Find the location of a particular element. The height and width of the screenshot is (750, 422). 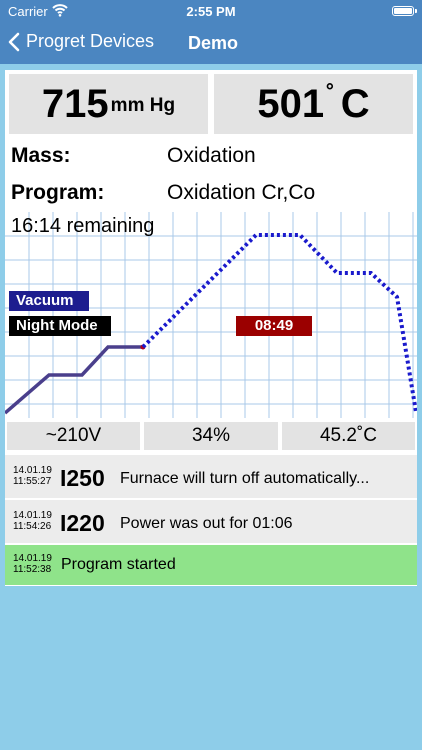

voltage-readout: ~210V is located at coordinates (73, 436).